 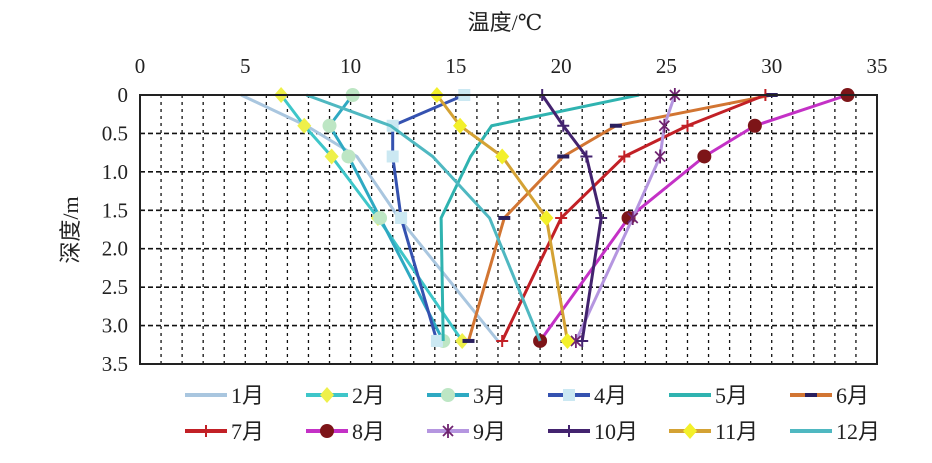 I want to click on legend-label: 12月, so click(x=858, y=431).